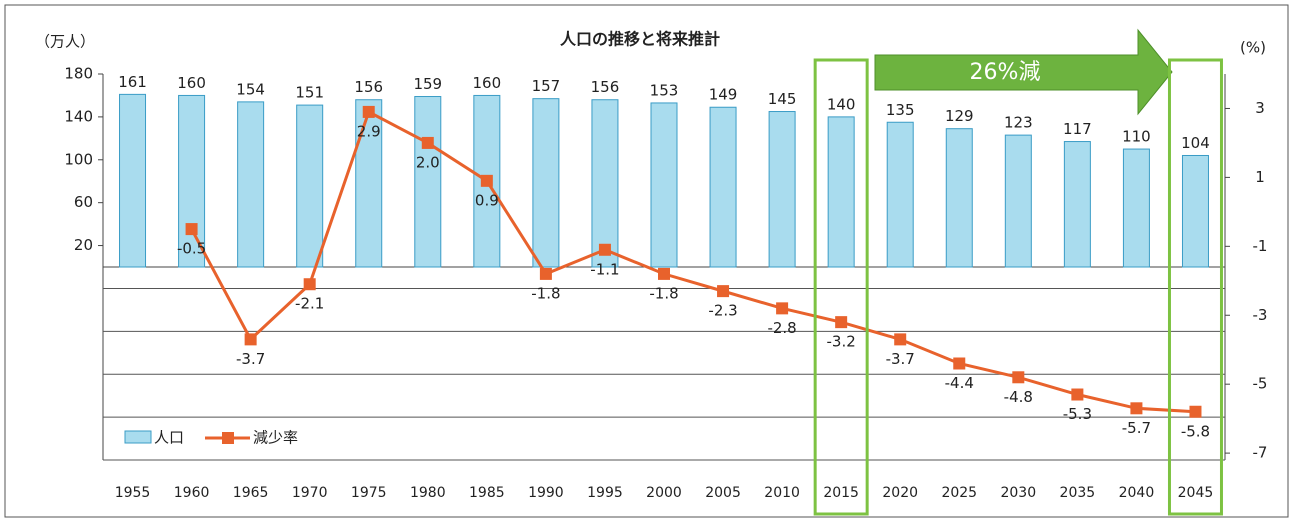  What do you see at coordinates (1018, 397) in the screenshot?
I see `rate-label: -4.8` at bounding box center [1018, 397].